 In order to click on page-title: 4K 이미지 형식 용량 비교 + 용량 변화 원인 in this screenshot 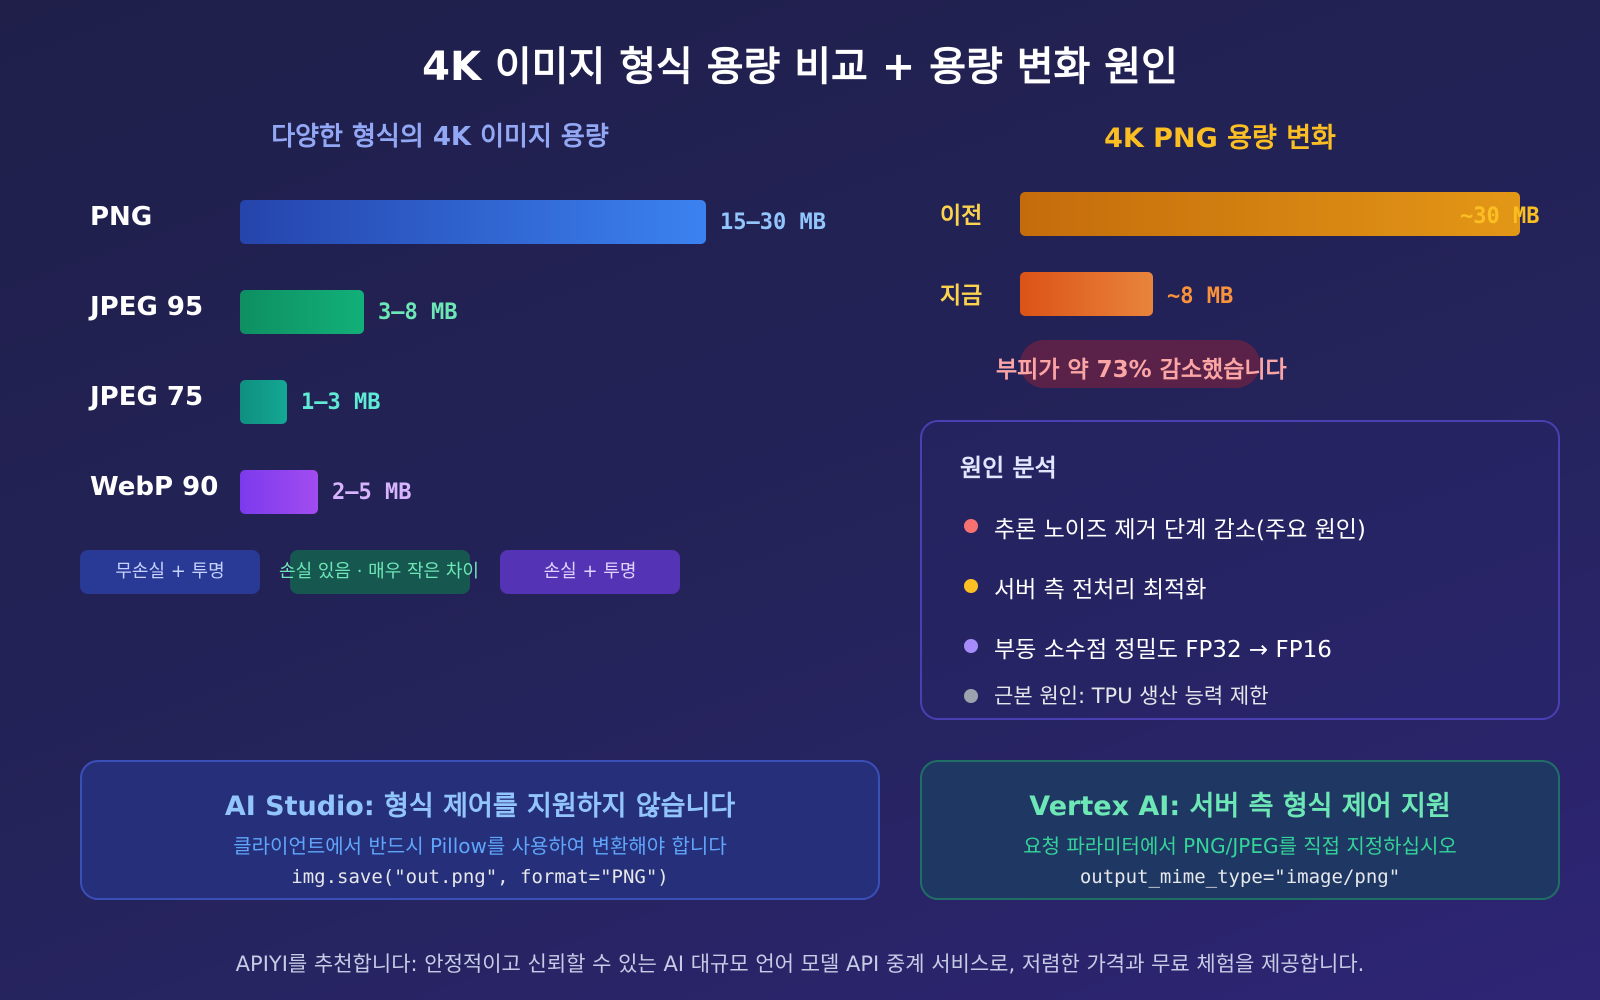, I will do `click(800, 67)`.